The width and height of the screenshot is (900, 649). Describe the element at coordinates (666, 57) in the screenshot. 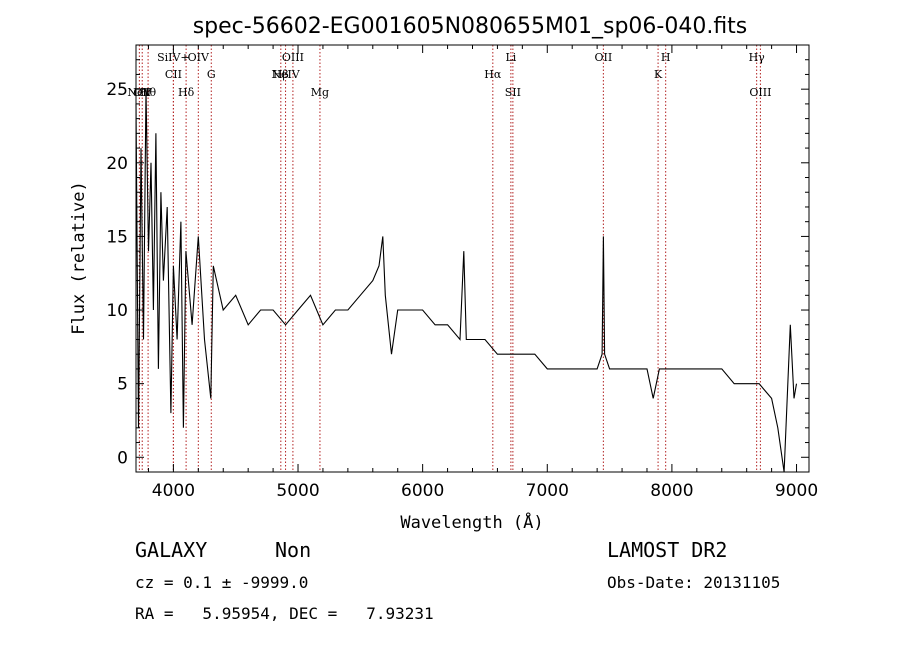

I see `spectral-line-label: H` at that location.